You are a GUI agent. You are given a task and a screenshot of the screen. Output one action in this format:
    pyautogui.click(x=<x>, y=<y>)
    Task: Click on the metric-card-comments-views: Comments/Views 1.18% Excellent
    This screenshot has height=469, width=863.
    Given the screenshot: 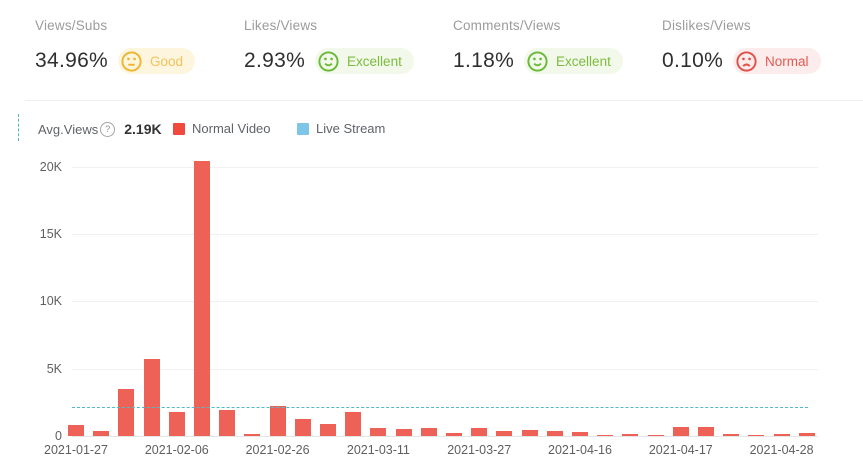 What is the action you would take?
    pyautogui.click(x=538, y=46)
    